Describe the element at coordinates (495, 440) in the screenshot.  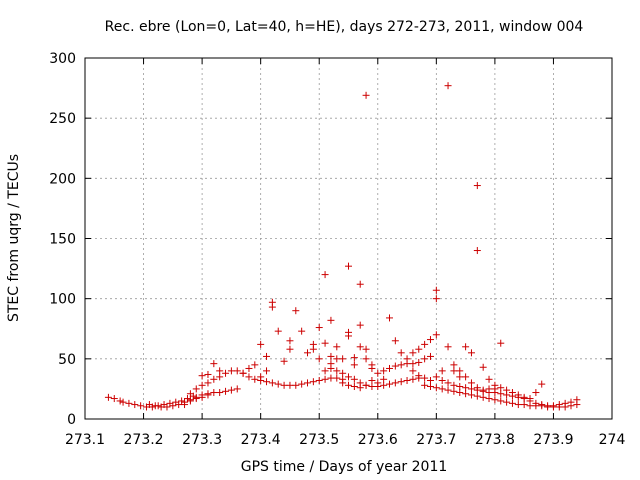
I see `x-tick-label: 273.8` at that location.